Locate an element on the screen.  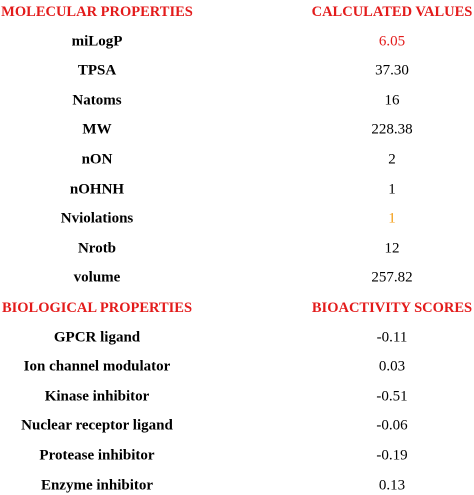
property-value: -0.51 is located at coordinates (392, 396).